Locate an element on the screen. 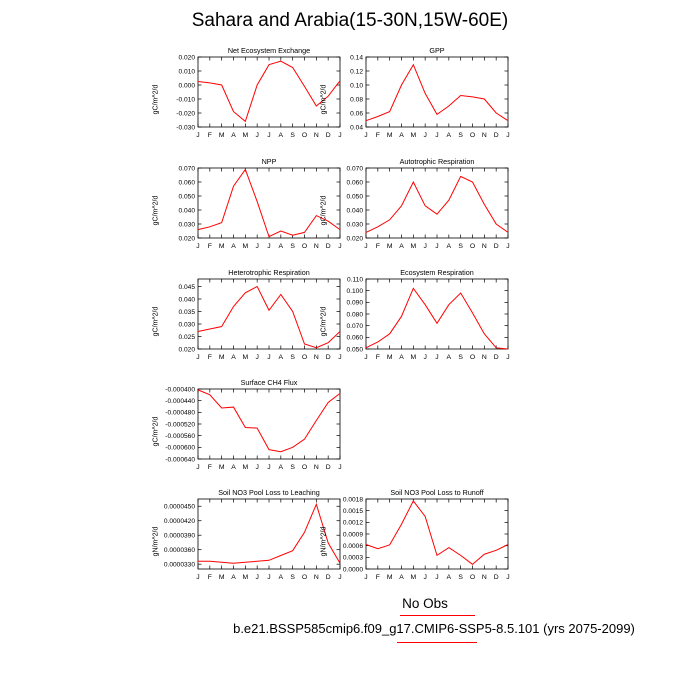 The width and height of the screenshot is (700, 700). y-axis-label: gC/m^2/d is located at coordinates (324, 210).